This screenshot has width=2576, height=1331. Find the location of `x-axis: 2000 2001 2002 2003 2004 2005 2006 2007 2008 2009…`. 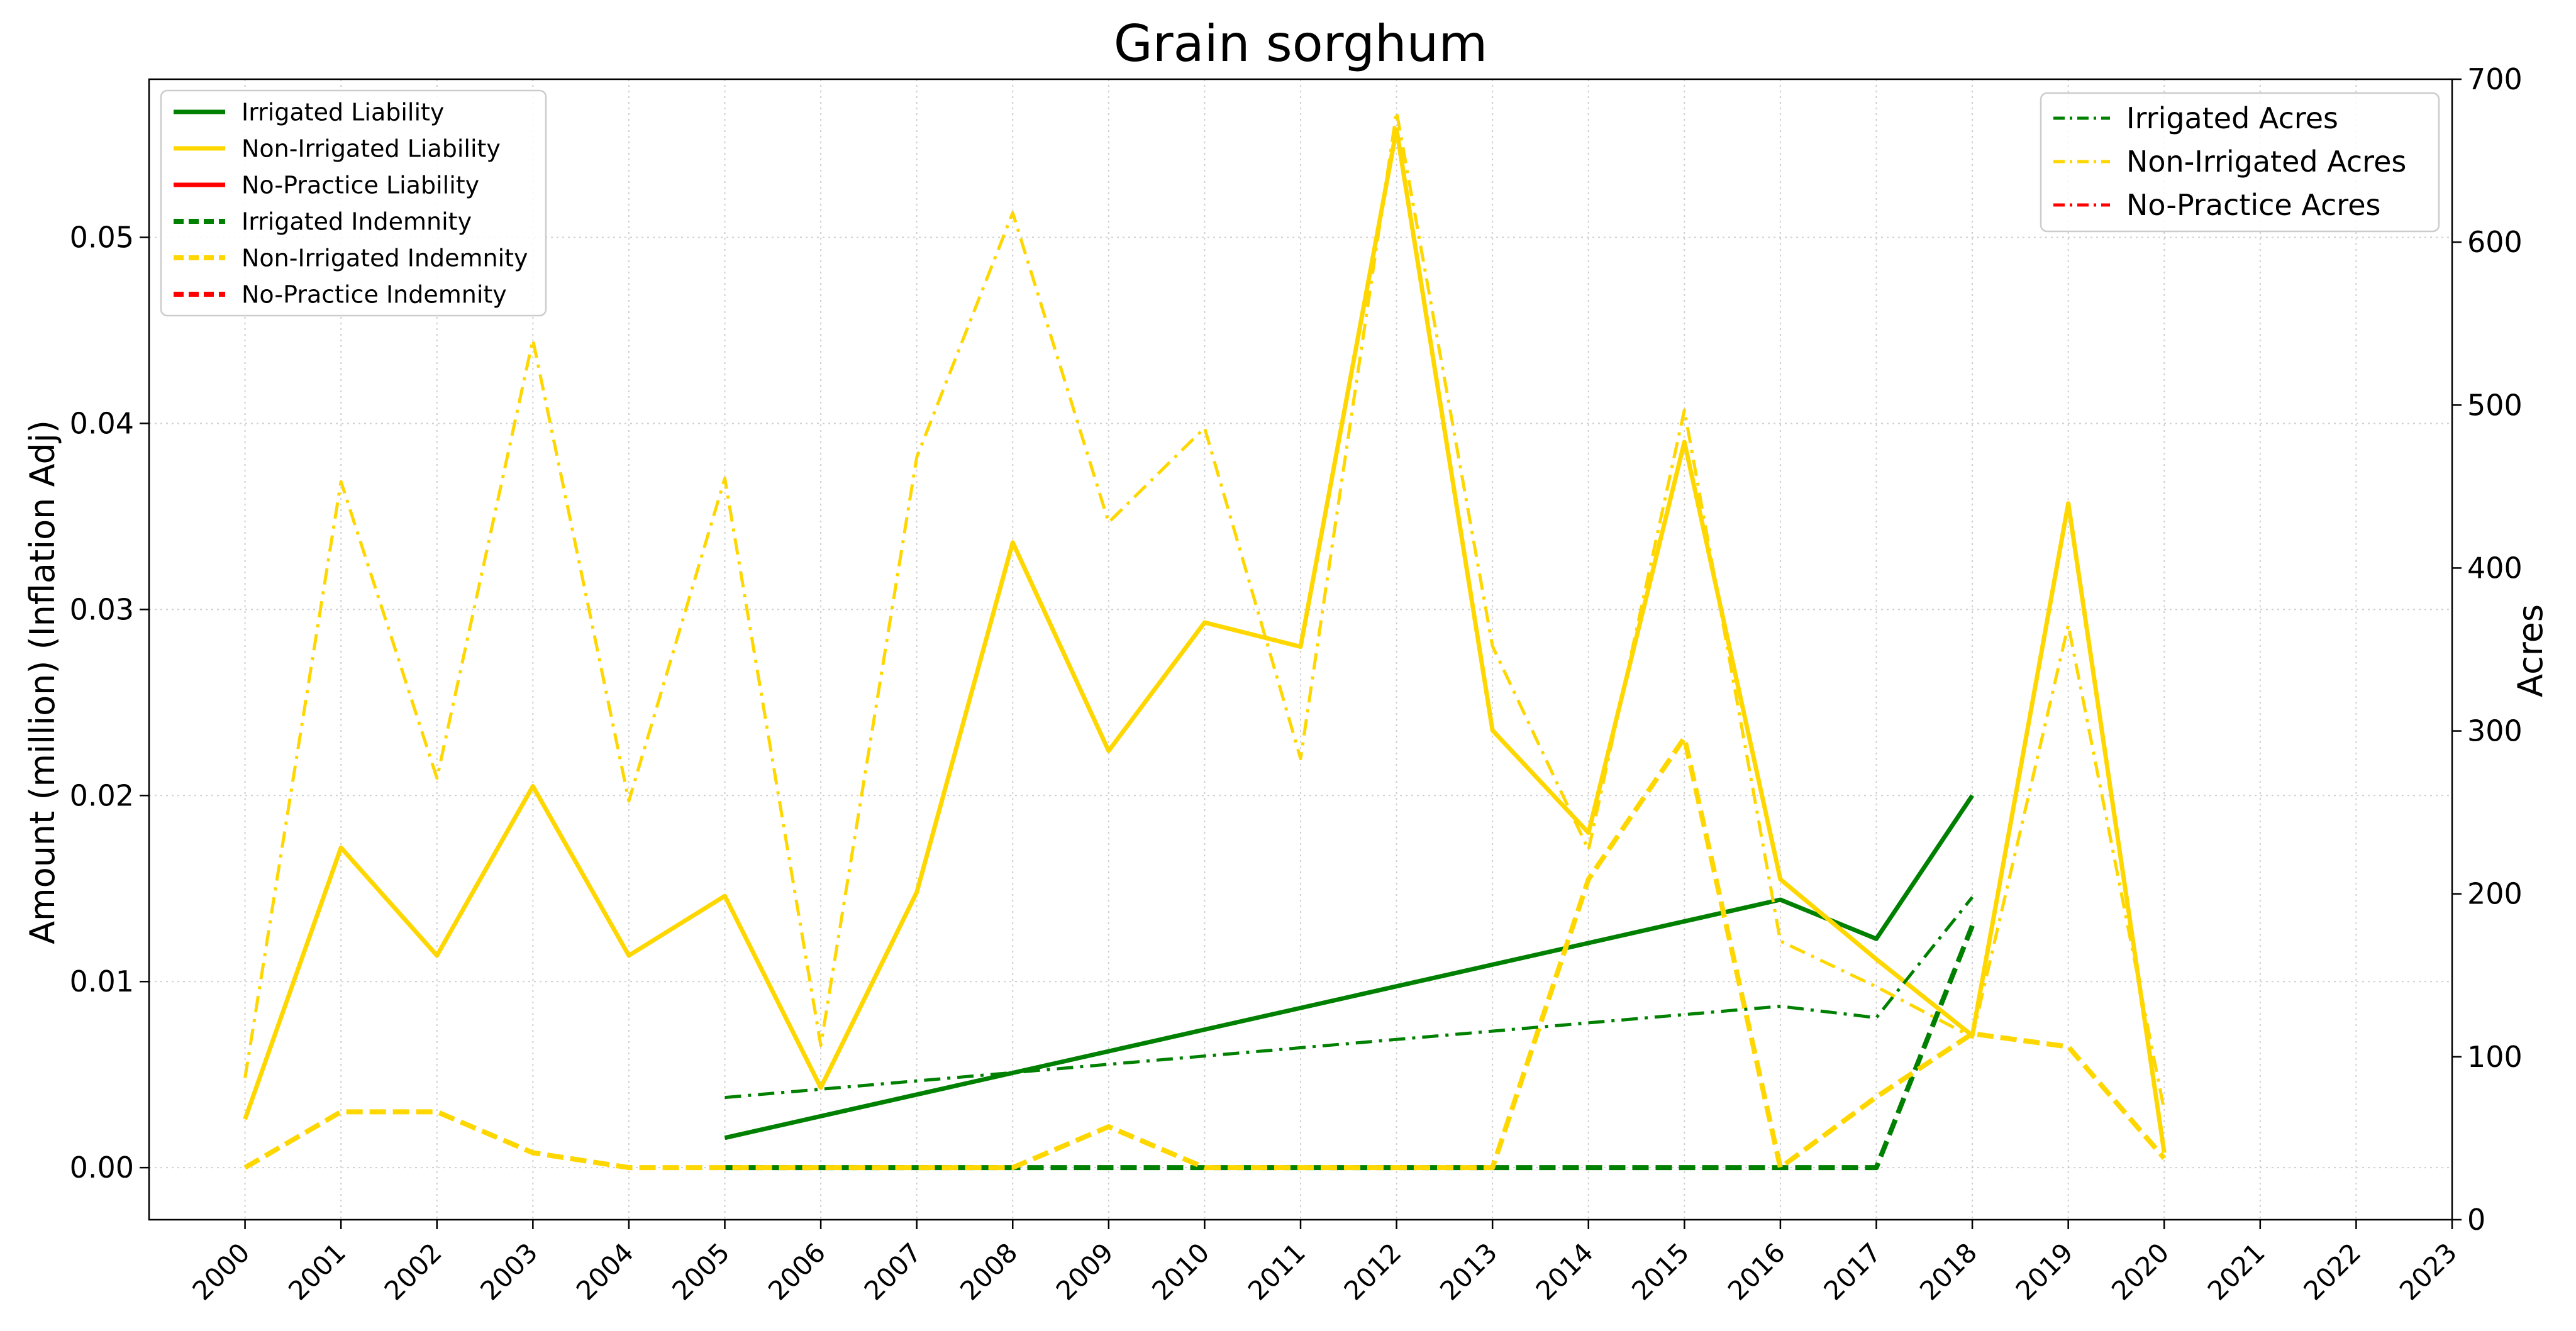

x-axis: 2000 2001 2002 2003 2004 2005 2006 2007 2008 2009… is located at coordinates (1324, 1263).